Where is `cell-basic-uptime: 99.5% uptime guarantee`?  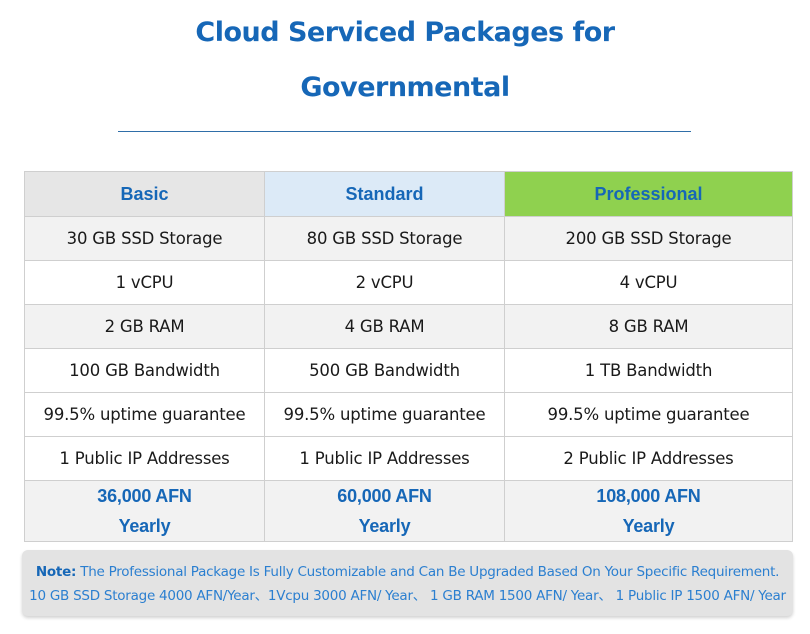 cell-basic-uptime: 99.5% uptime guarantee is located at coordinates (144, 414).